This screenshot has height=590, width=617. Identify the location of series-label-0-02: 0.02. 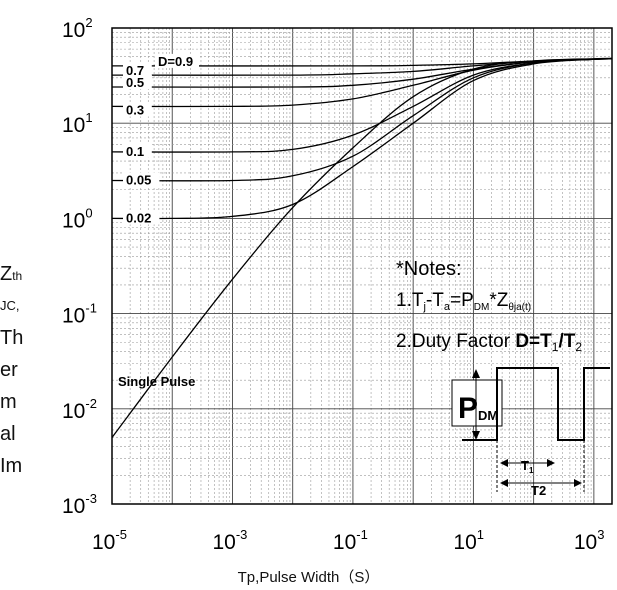
(138, 217).